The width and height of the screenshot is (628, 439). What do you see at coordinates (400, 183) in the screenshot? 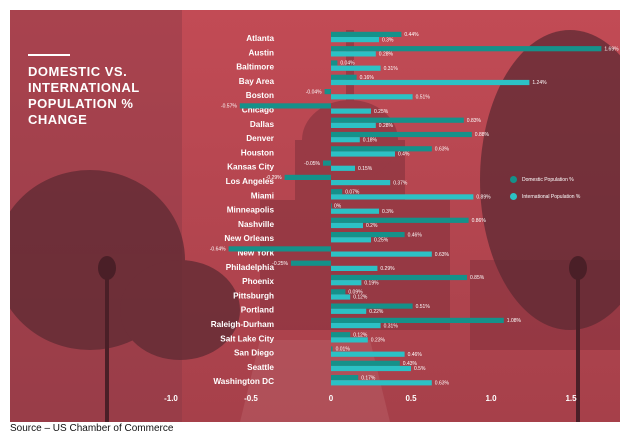
I see `value-label-international: 0.37%` at bounding box center [400, 183].